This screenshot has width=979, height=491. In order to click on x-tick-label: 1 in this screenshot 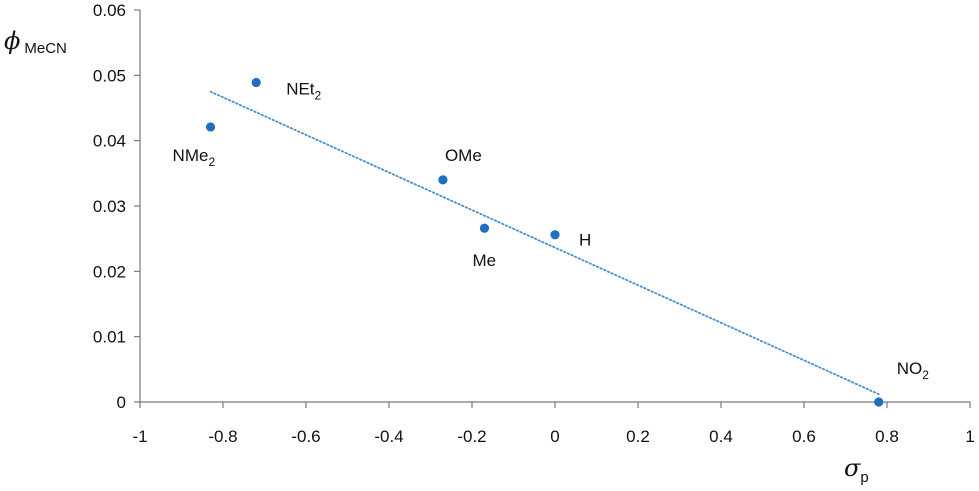, I will do `click(969, 436)`.